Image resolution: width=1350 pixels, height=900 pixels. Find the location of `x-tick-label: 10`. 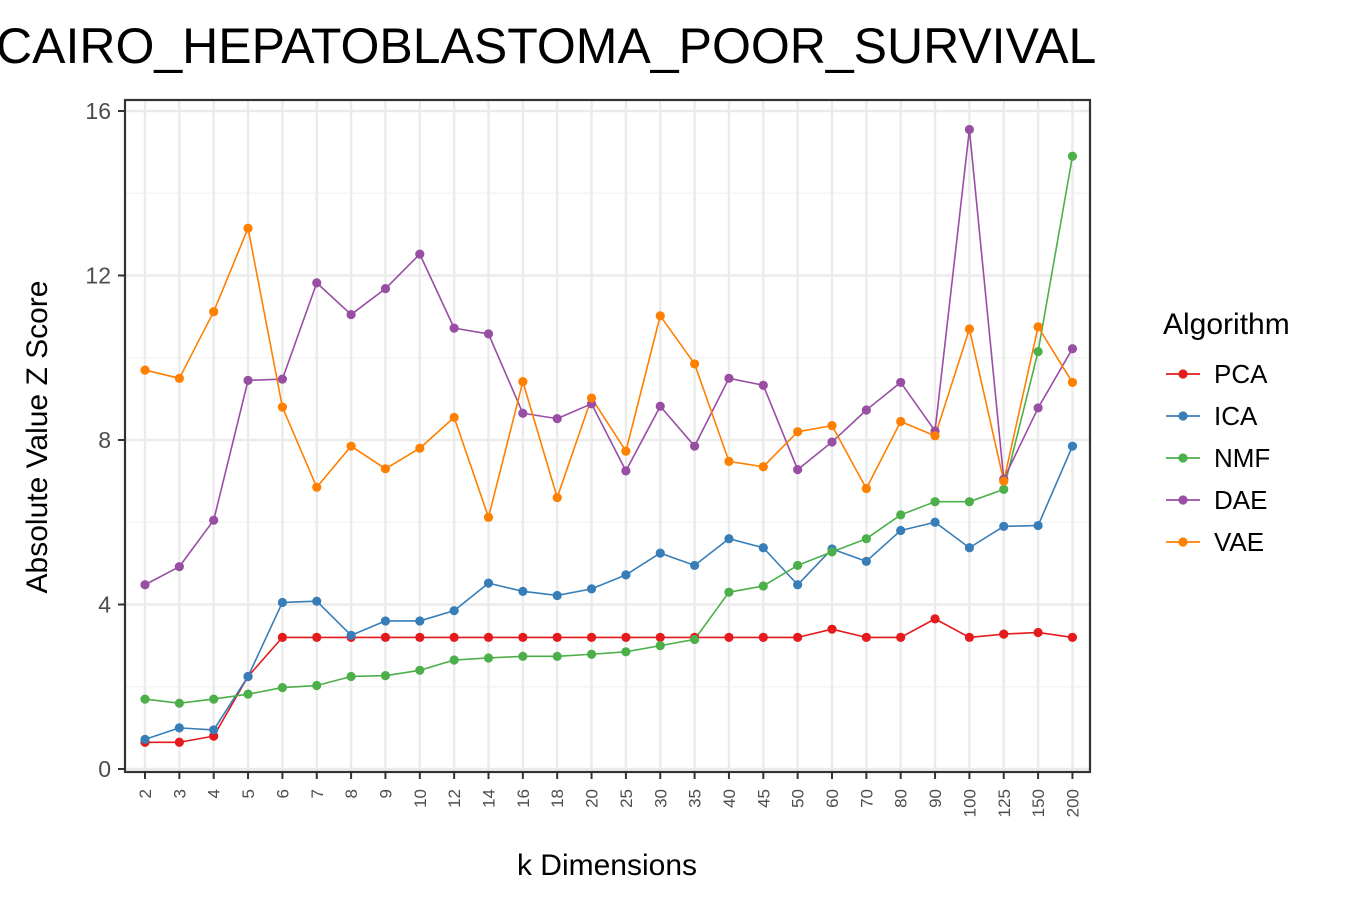

x-tick-label: 10 is located at coordinates (420, 798).